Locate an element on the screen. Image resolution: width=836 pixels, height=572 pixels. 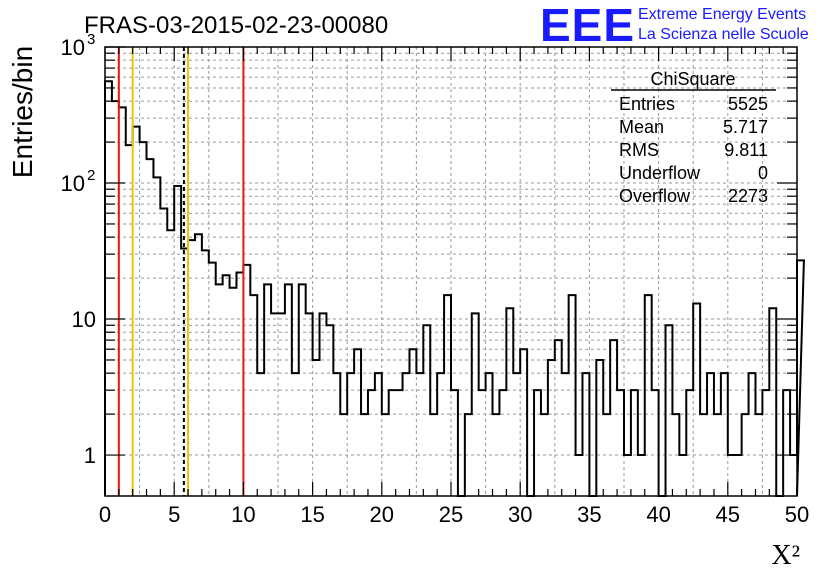
y-tick-label: 1 is located at coordinates (90, 455).